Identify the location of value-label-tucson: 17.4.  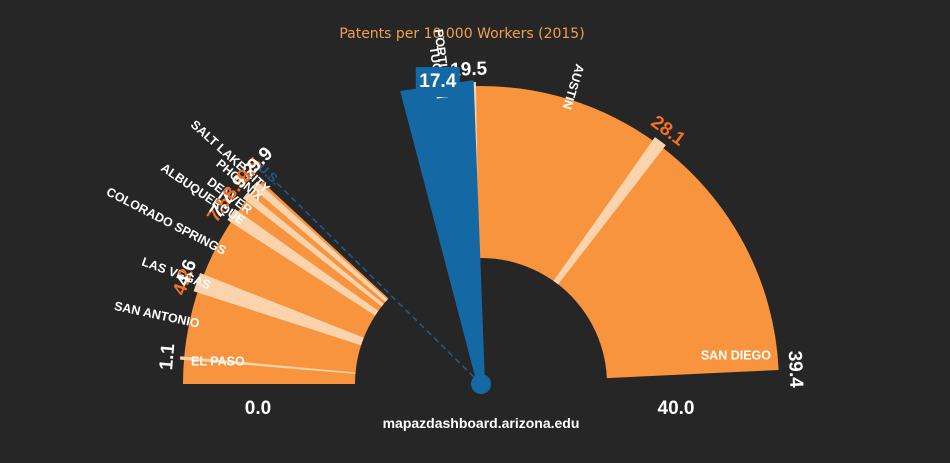
(437, 81).